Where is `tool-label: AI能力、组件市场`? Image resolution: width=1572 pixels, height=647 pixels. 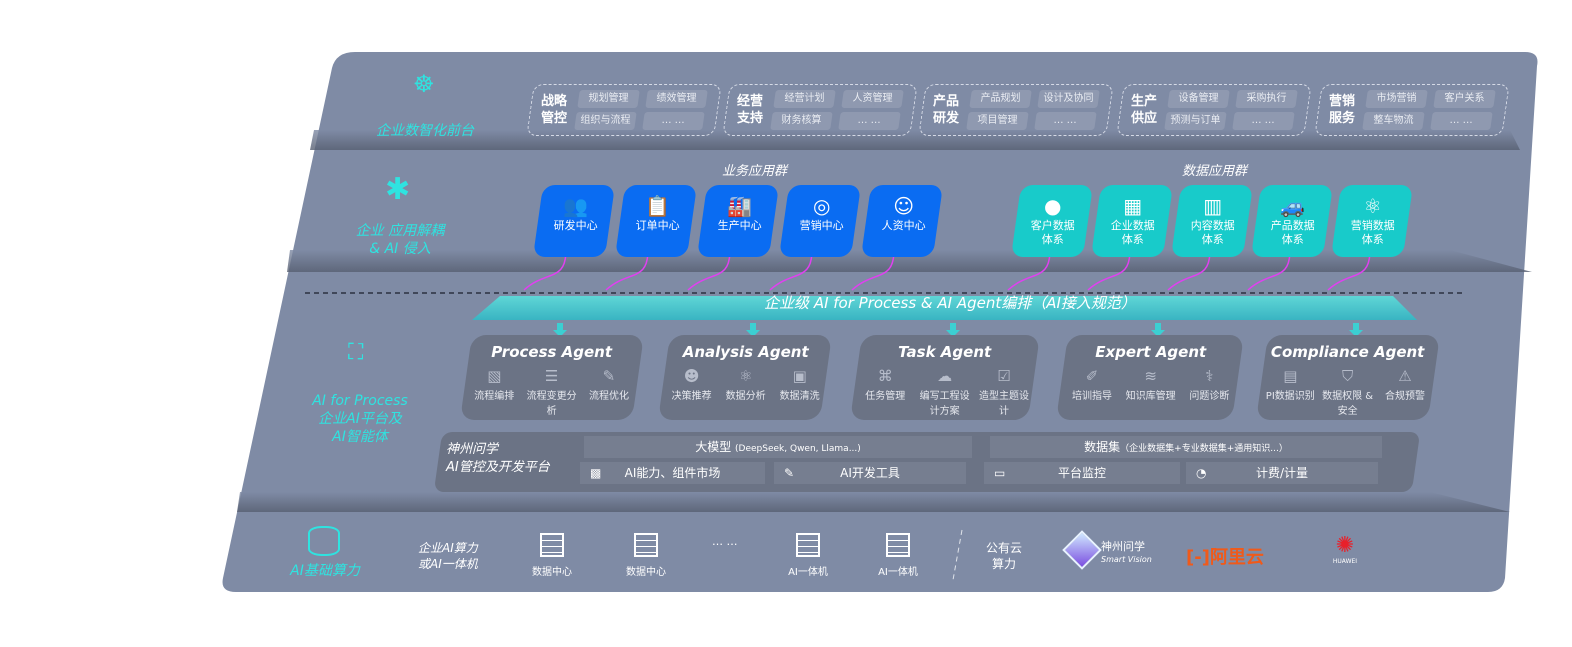 tool-label: AI能力、组件市场 is located at coordinates (672, 473).